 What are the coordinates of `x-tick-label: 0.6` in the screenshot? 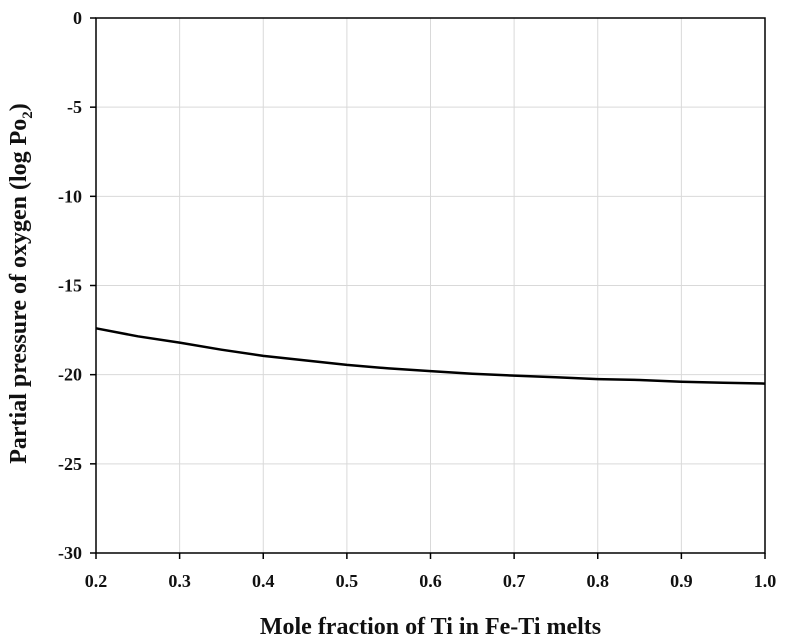 It's located at (430, 581).